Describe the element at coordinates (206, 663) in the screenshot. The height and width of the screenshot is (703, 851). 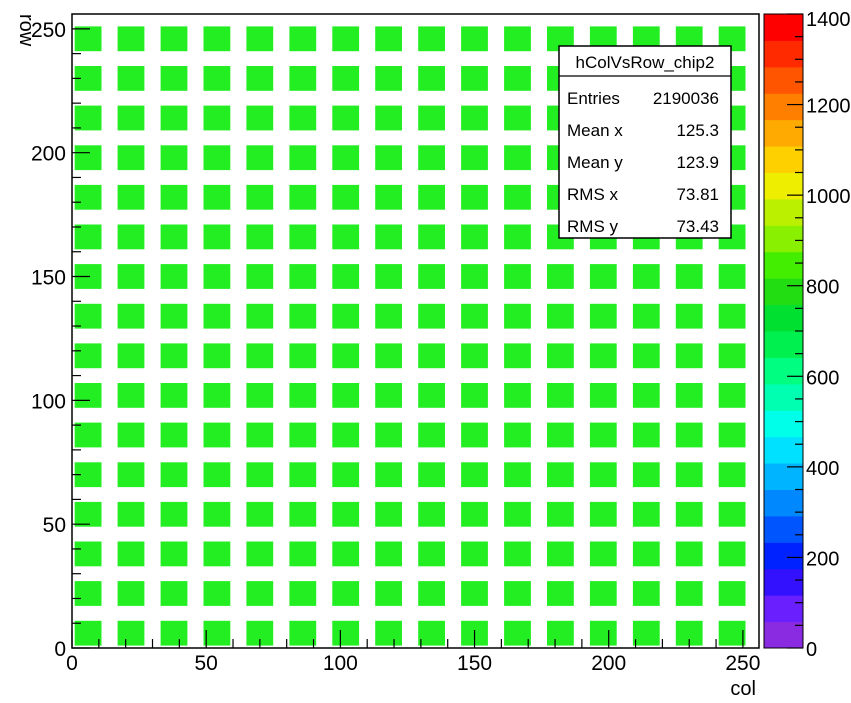
I see `x-tick-label: 50` at that location.